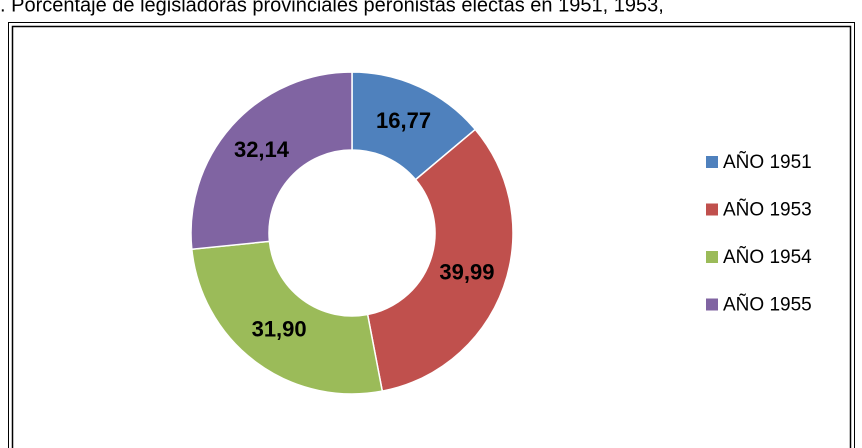  Describe the element at coordinates (767, 210) in the screenshot. I see `legend-label: AÑO 1953` at that location.